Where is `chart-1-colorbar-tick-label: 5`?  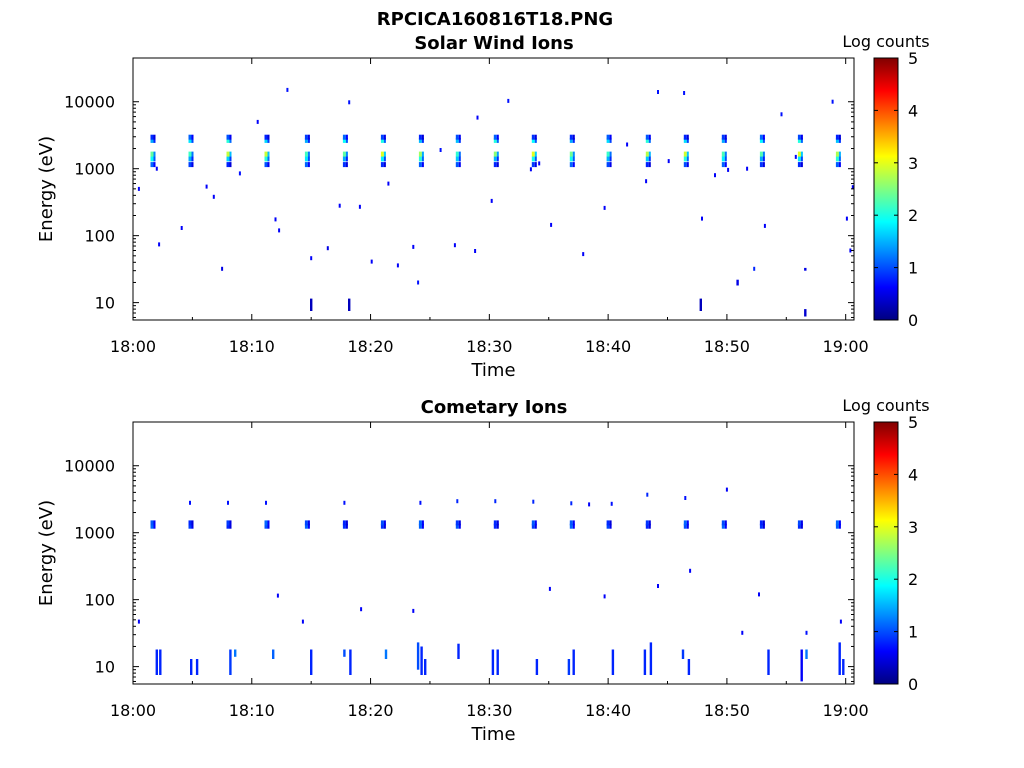 chart-1-colorbar-tick-label: 5 is located at coordinates (913, 422).